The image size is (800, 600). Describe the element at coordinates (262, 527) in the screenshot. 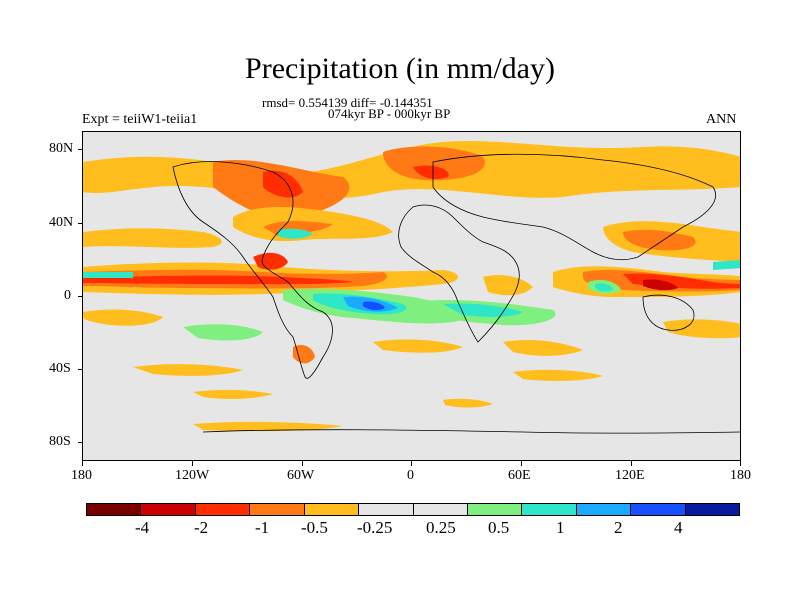

I see `colorbar-label: -1` at that location.